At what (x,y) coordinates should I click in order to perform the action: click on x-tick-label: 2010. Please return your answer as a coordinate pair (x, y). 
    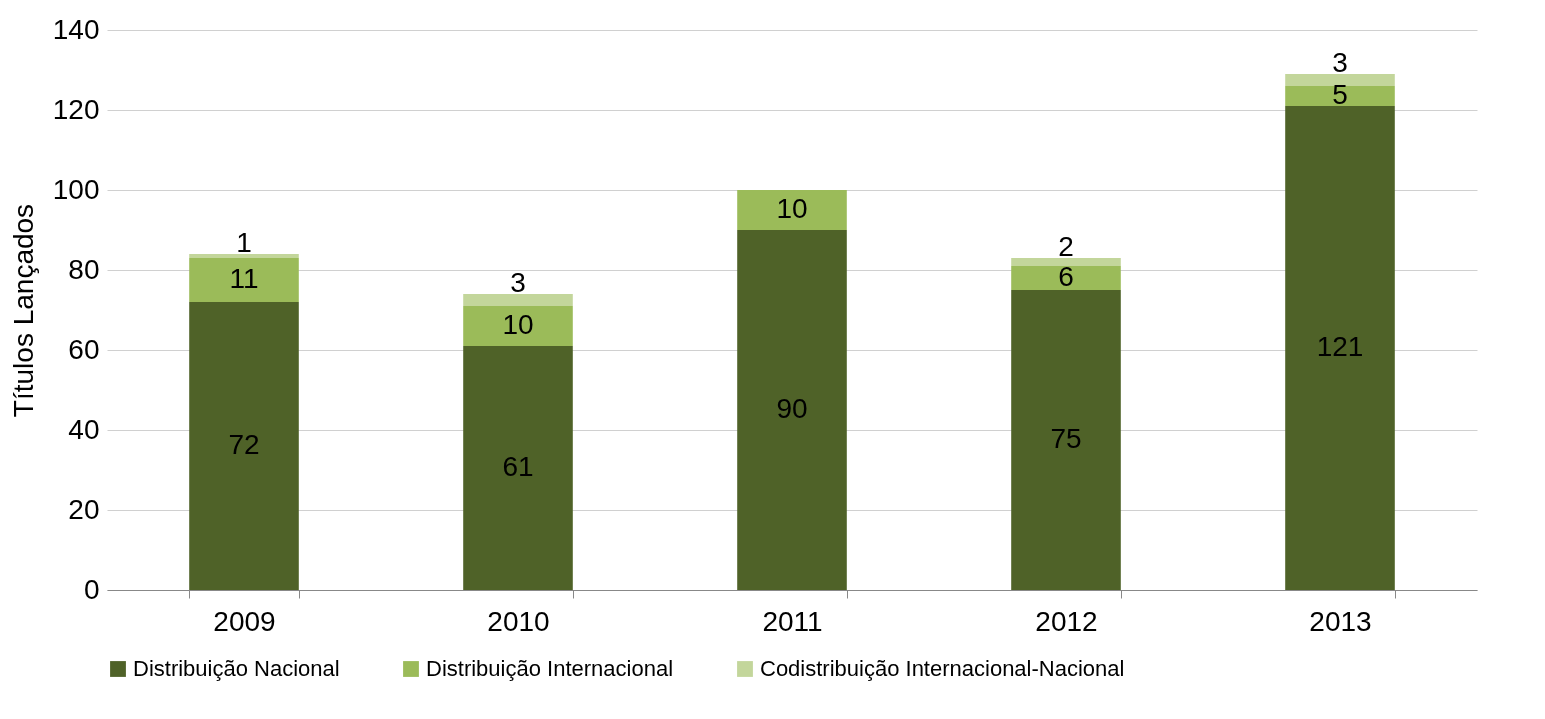
    Looking at the image, I should click on (518, 621).